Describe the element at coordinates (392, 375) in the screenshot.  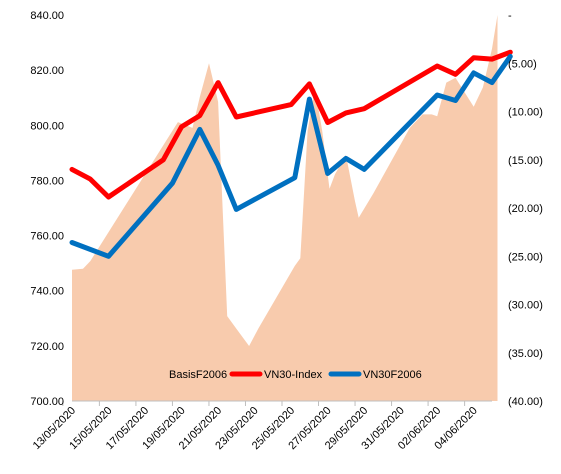
I see `legend-label-VN30F2006: VN30F2006` at that location.